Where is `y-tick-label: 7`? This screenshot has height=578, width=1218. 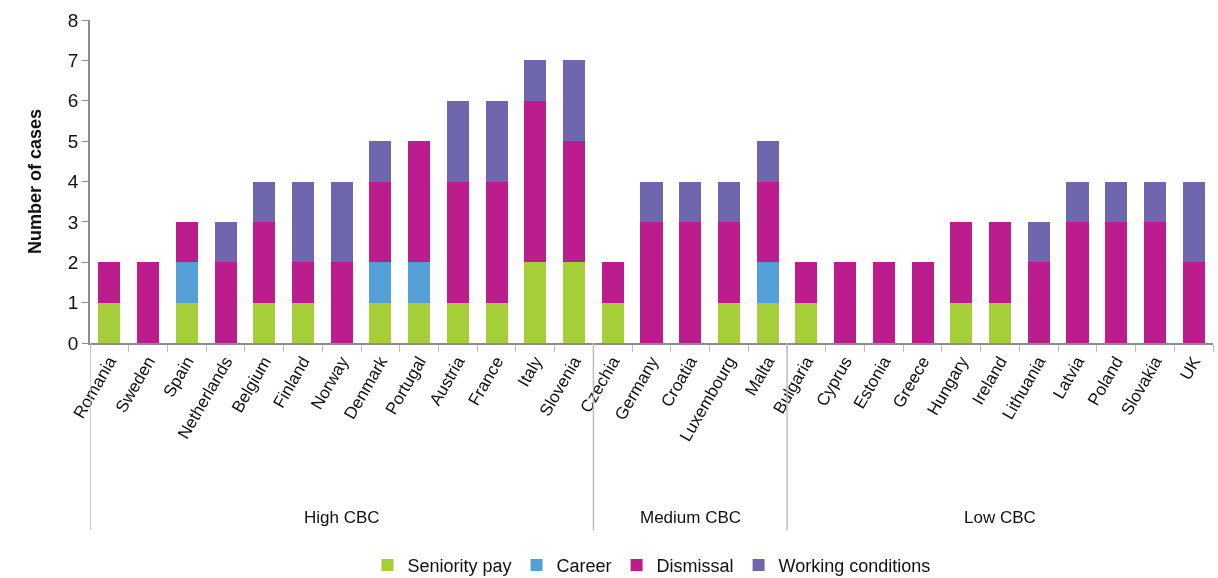 y-tick-label: 7 is located at coordinates (73, 61).